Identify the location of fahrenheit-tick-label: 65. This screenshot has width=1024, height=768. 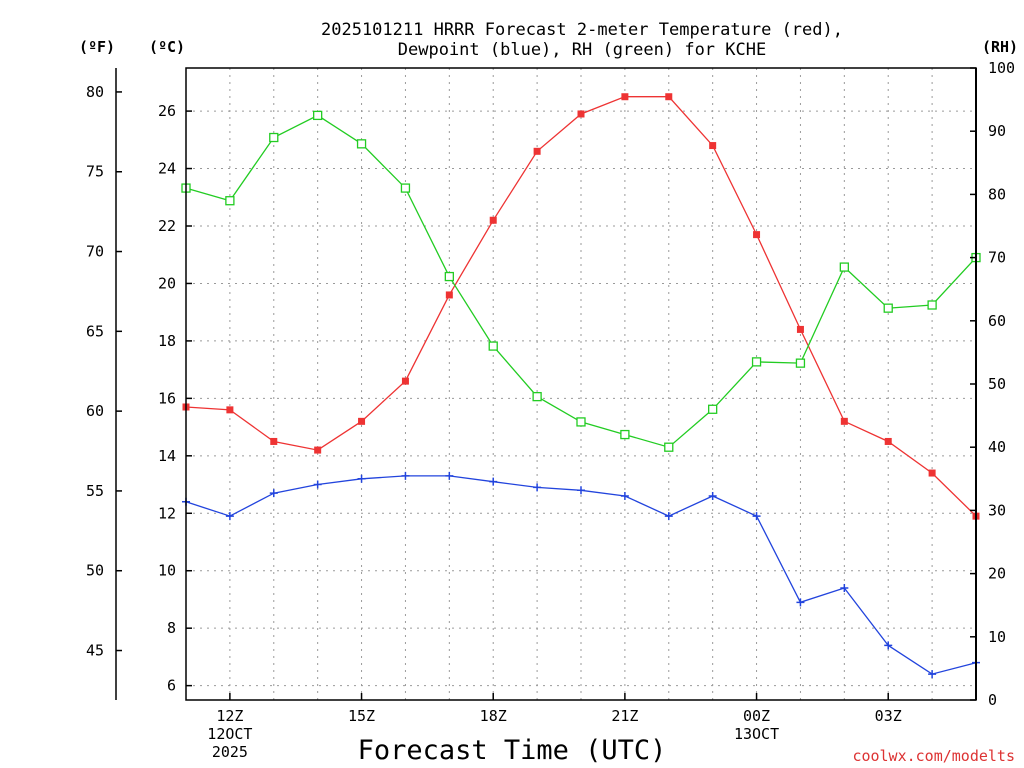
(95, 331).